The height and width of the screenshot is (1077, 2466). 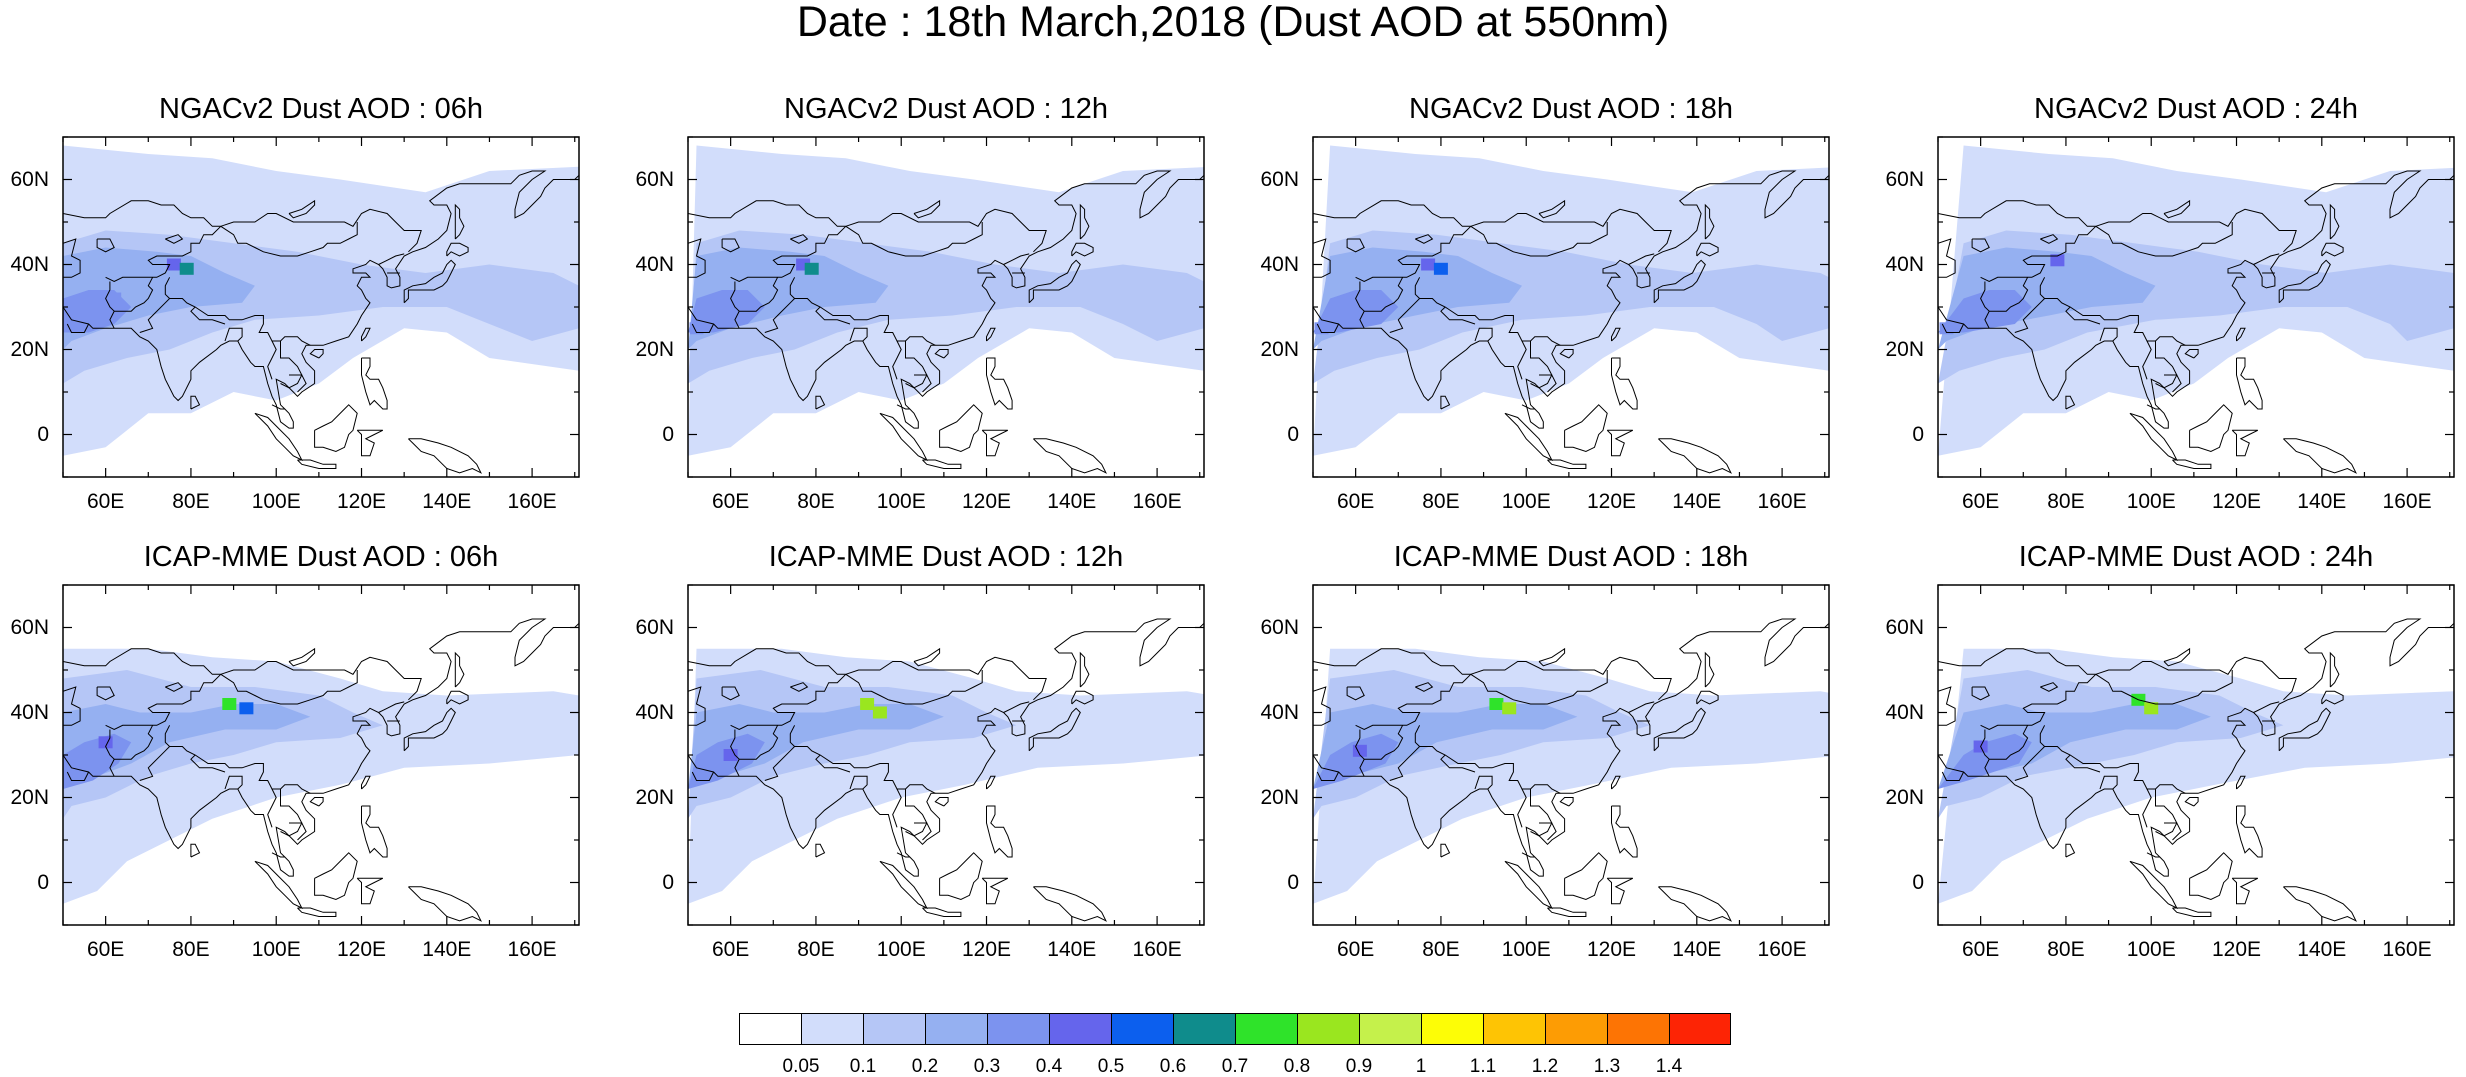 What do you see at coordinates (1049, 1066) in the screenshot?
I see `colorbar-label: 0.4` at bounding box center [1049, 1066].